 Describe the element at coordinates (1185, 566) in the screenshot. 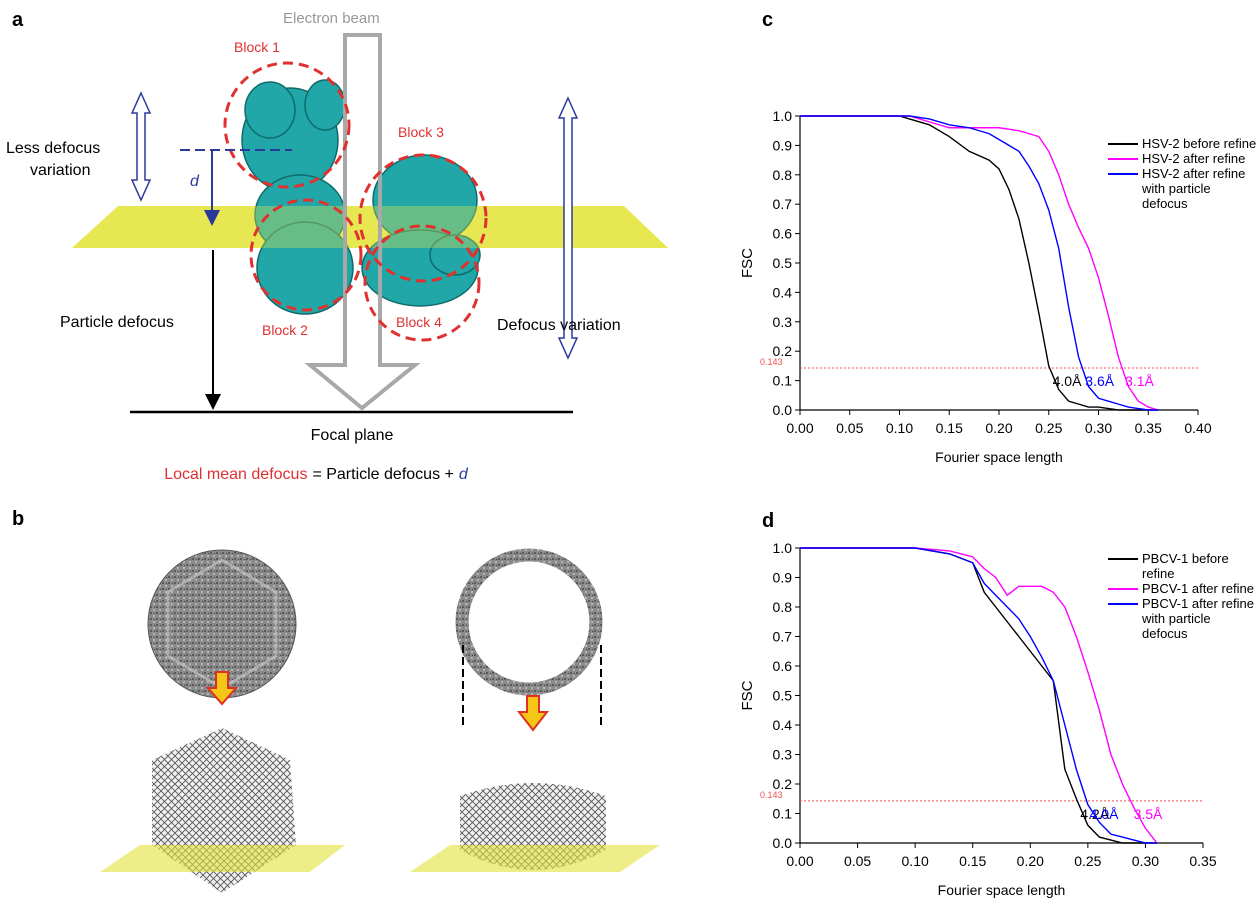

I see `legend-label: PBCV-1 before refine` at that location.